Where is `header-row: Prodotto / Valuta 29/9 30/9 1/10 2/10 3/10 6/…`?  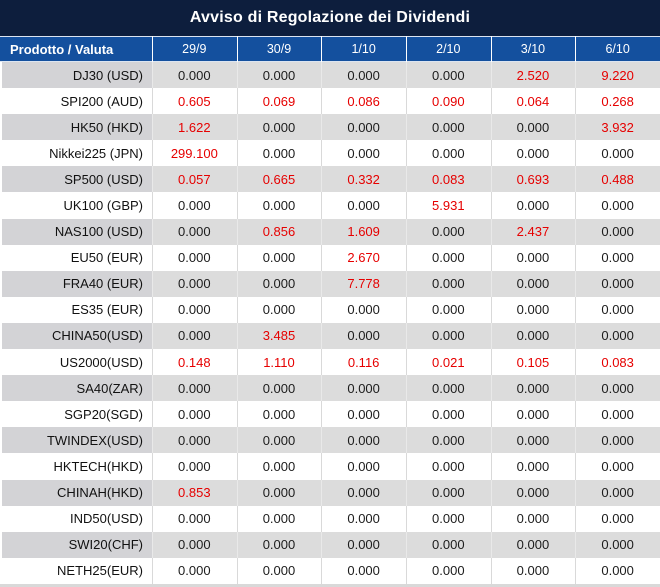
header-row: Prodotto / Valuta 29/9 30/9 1/10 2/10 3/10 6/… is located at coordinates (330, 49).